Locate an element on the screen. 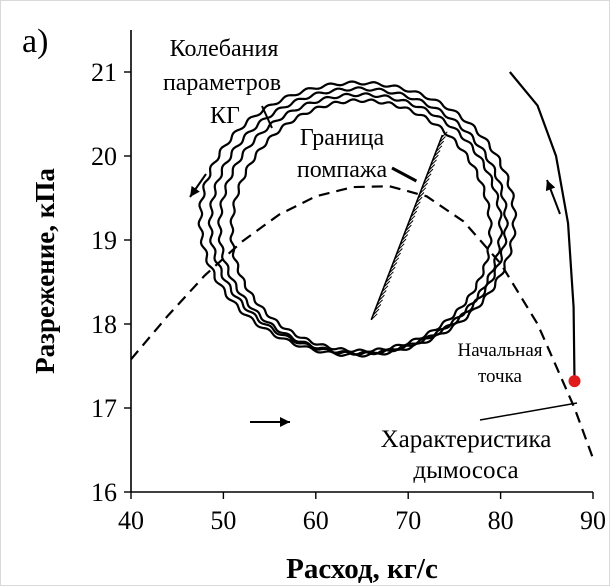 Image resolution: width=612 pixels, height=588 pixels. fan-label-line-1: Характеристика is located at coordinates (466, 439).